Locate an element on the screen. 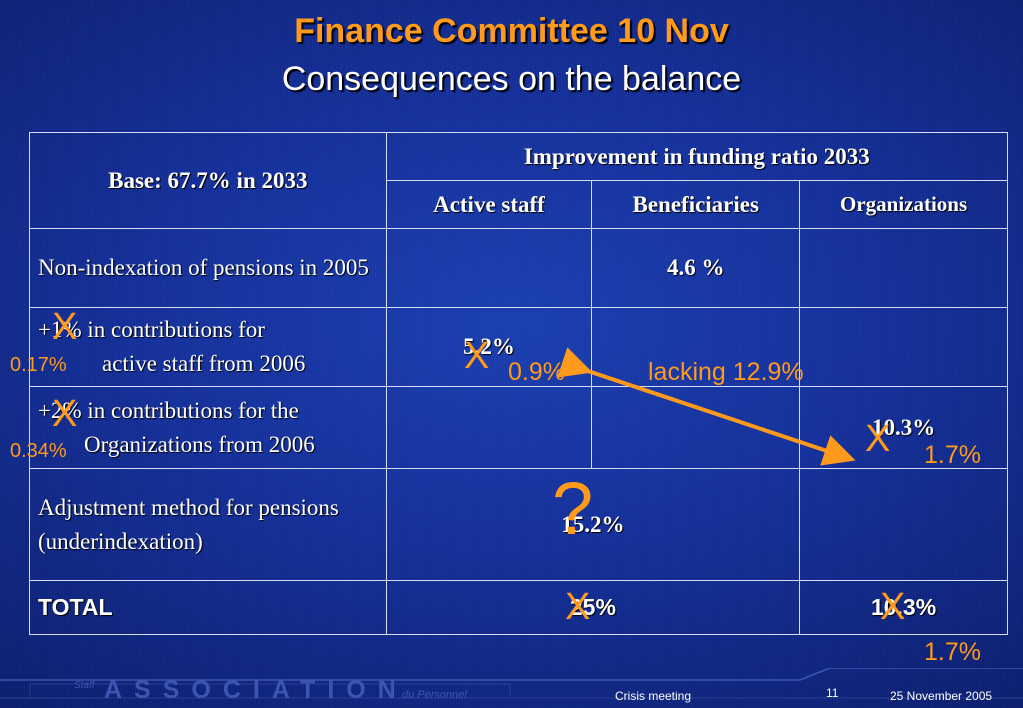 This screenshot has height=708, width=1023. footer-du-personnel: du Personnel is located at coordinates (434, 695).